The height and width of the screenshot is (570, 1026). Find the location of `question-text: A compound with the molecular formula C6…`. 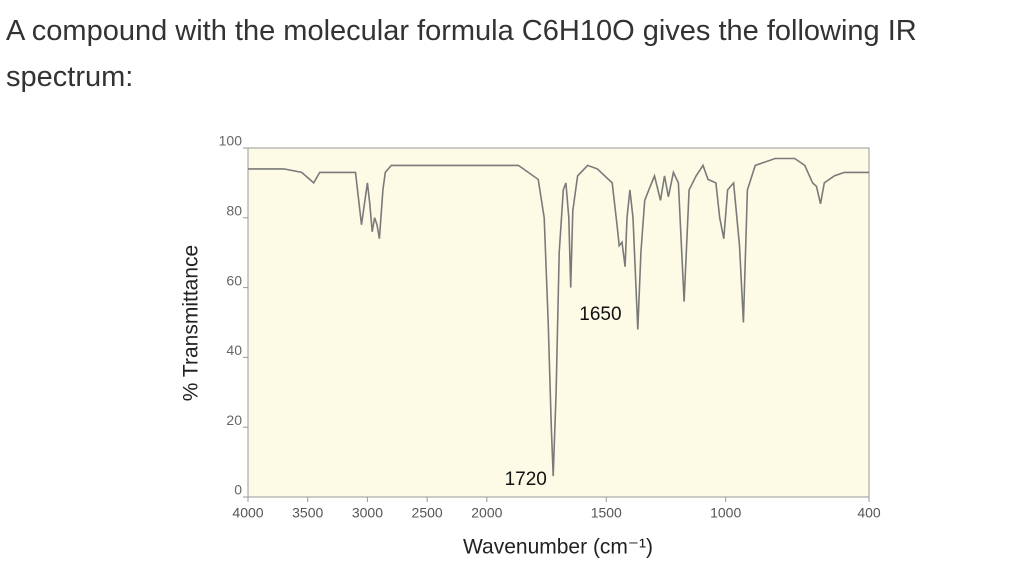

question-text: A compound with the molecular formula C6… is located at coordinates (461, 54).